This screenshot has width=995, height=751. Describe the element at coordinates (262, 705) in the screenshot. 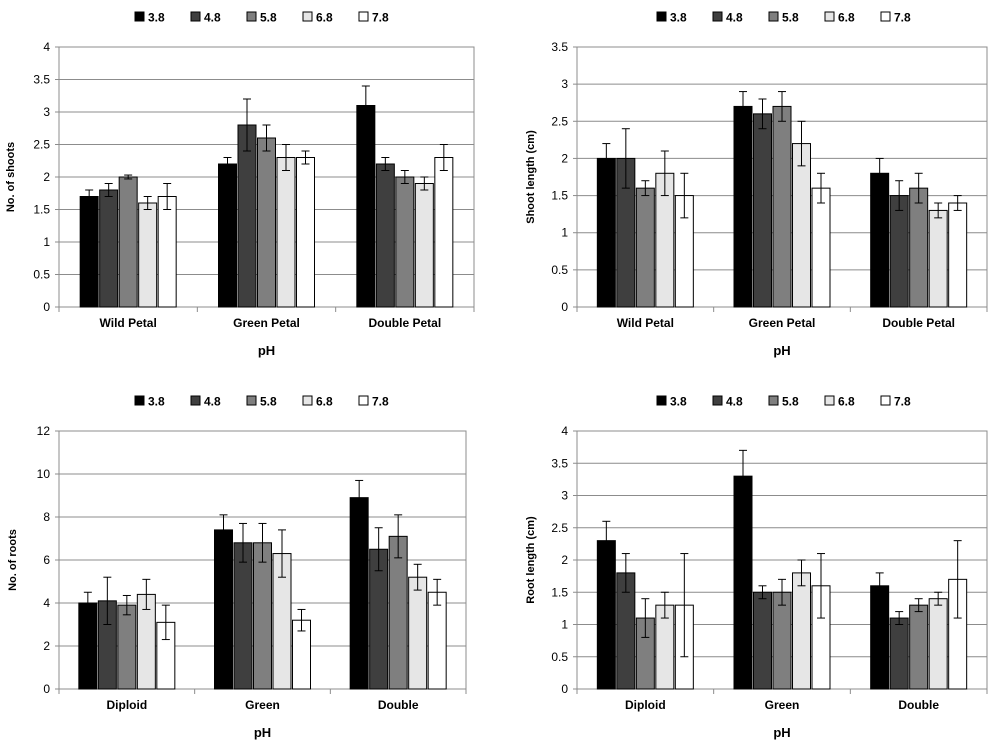

I see `category-label: Green` at that location.